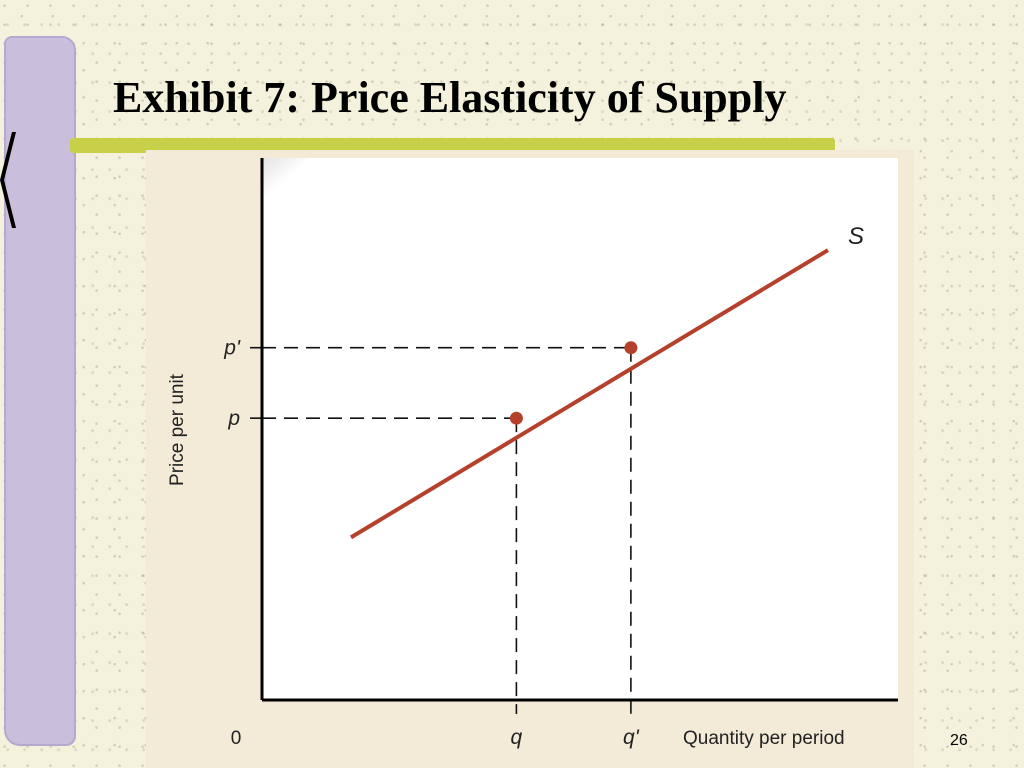 This screenshot has height=768, width=1024. I want to click on bracket-icon, so click(8, 180).